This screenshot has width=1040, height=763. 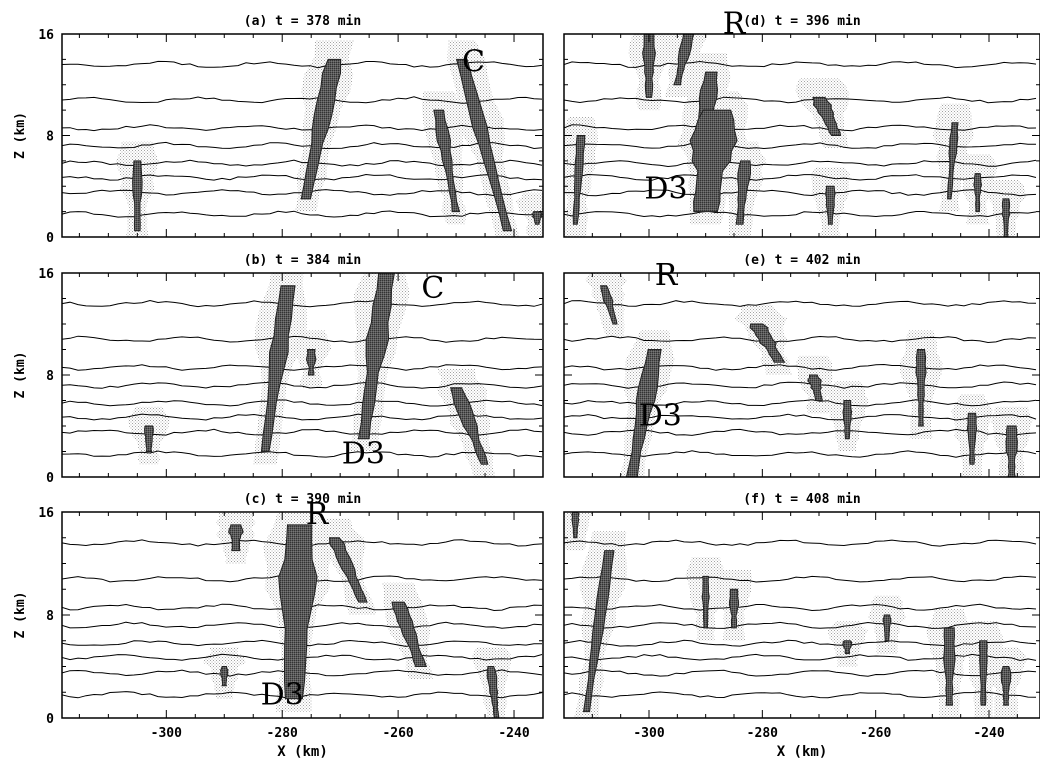 I want to click on panel-title: (d) t = 396 min, so click(x=801, y=21).